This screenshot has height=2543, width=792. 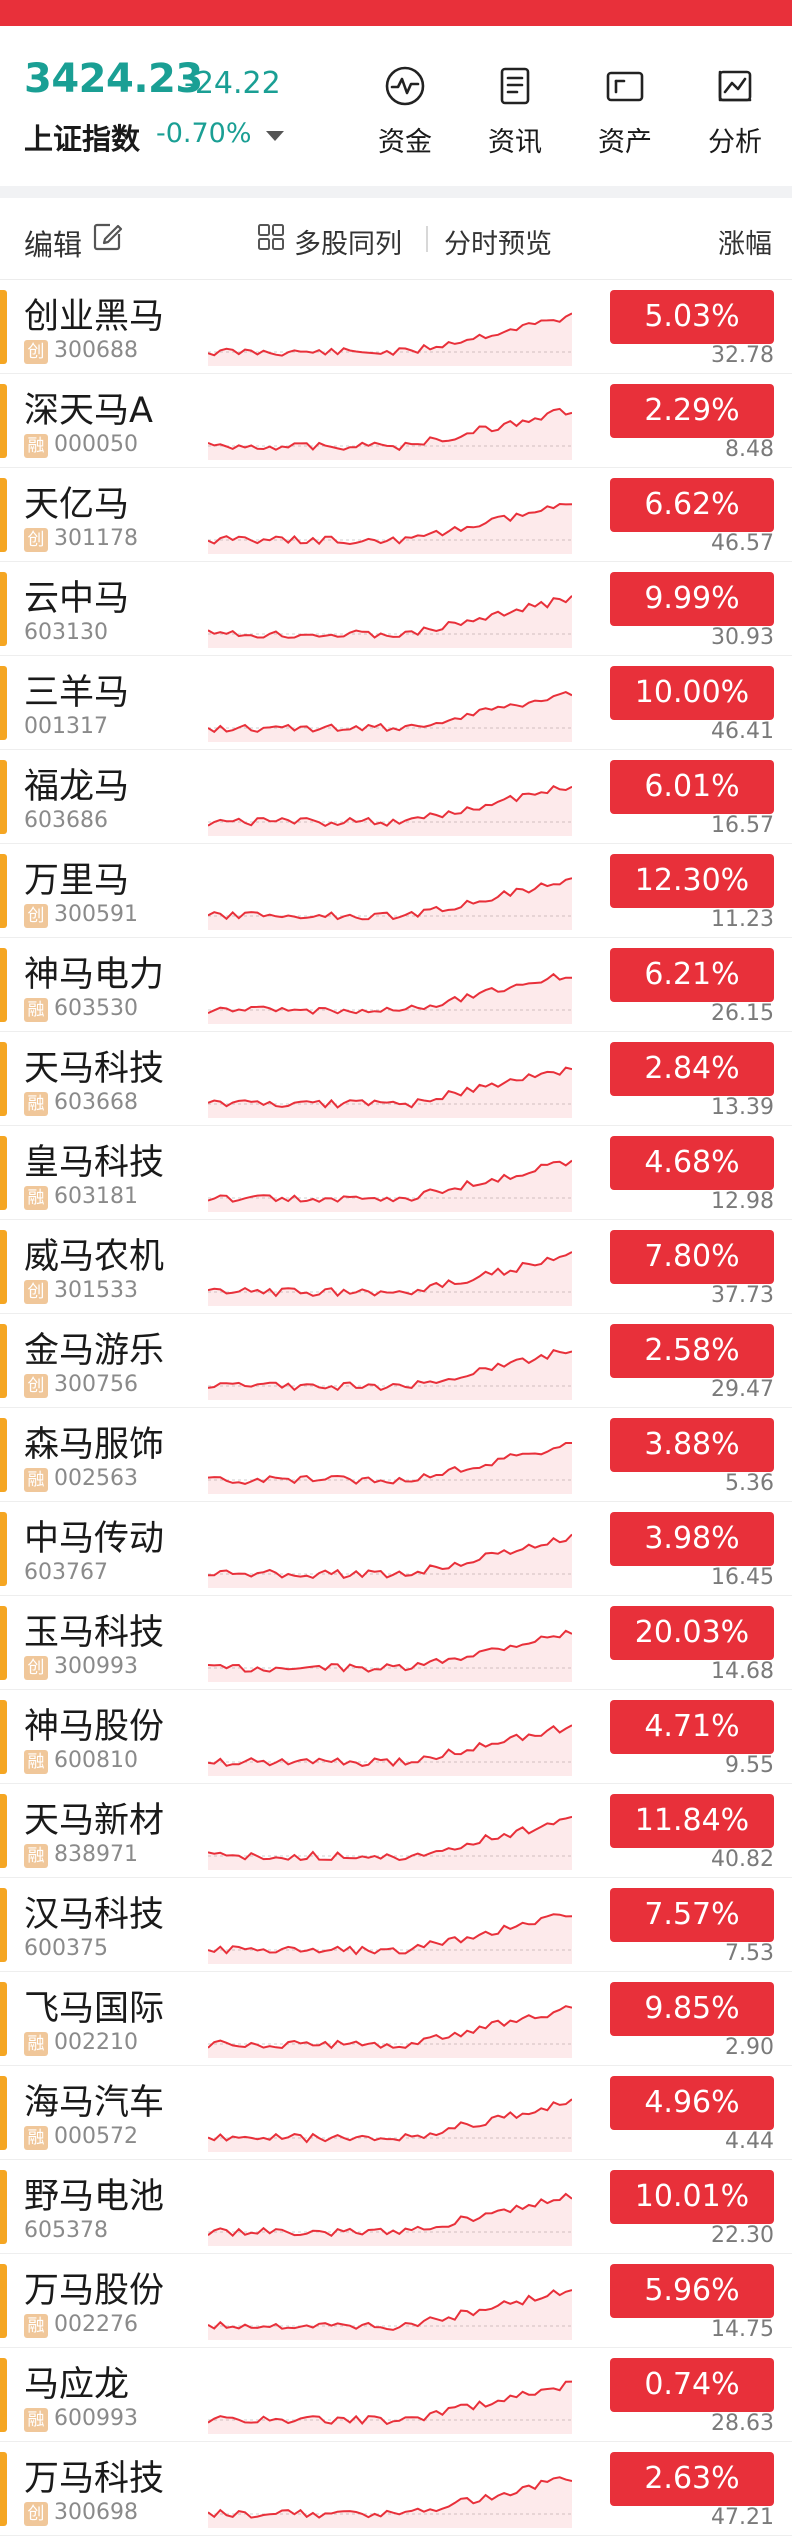 What do you see at coordinates (94, 2009) in the screenshot?
I see `stock-name: 飞马国际` at bounding box center [94, 2009].